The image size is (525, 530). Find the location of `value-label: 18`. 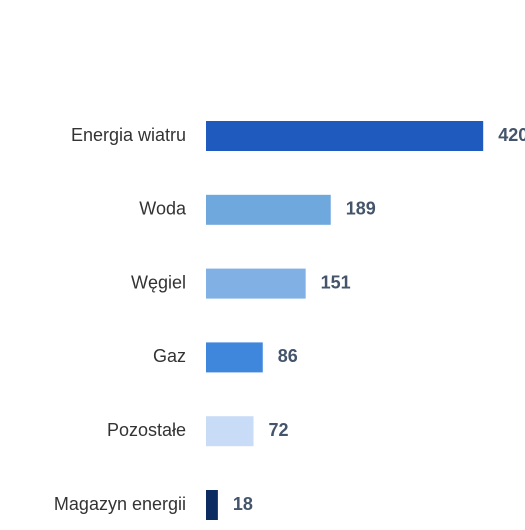

value-label: 18 is located at coordinates (243, 504).